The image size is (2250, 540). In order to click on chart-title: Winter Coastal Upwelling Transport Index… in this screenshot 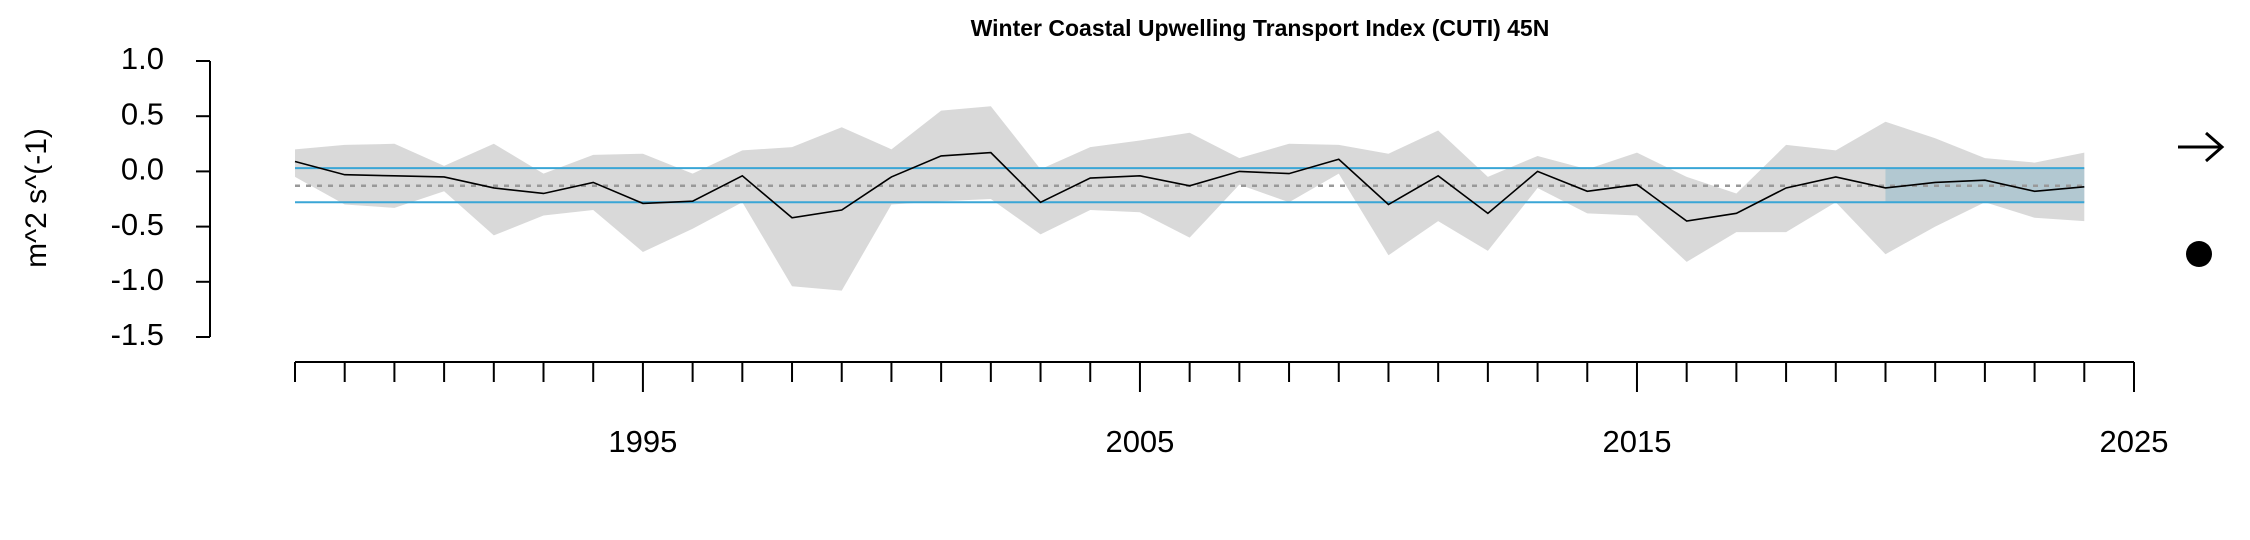, I will do `click(1260, 28)`.